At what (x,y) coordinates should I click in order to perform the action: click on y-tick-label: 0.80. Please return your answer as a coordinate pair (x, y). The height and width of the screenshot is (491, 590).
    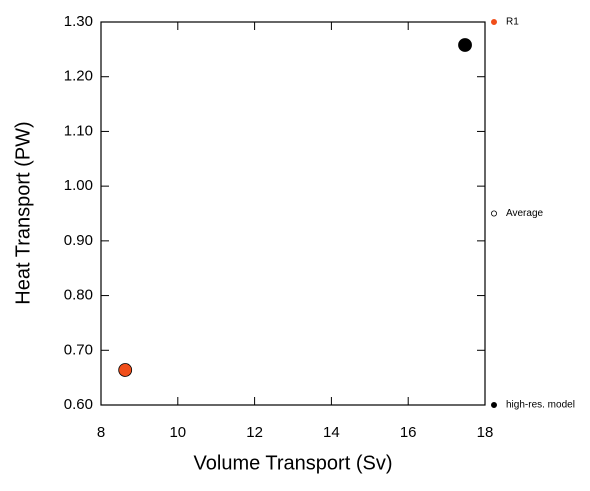
    Looking at the image, I should click on (78, 295).